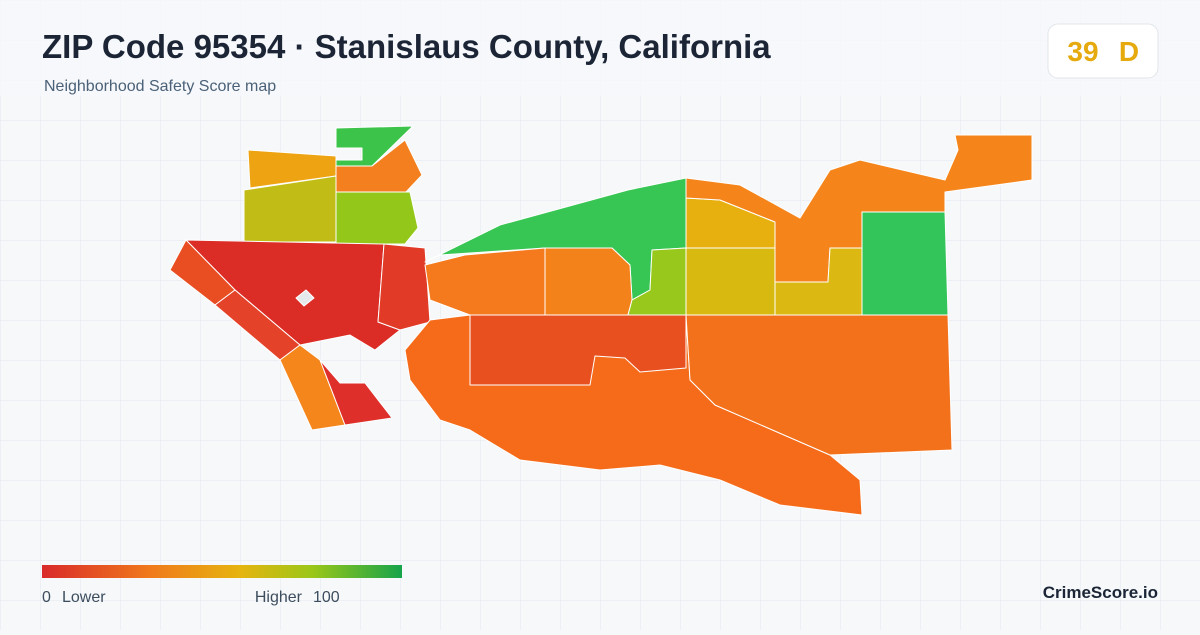 The image size is (1200, 635). Describe the element at coordinates (46, 597) in the screenshot. I see `legend-min: 0` at that location.